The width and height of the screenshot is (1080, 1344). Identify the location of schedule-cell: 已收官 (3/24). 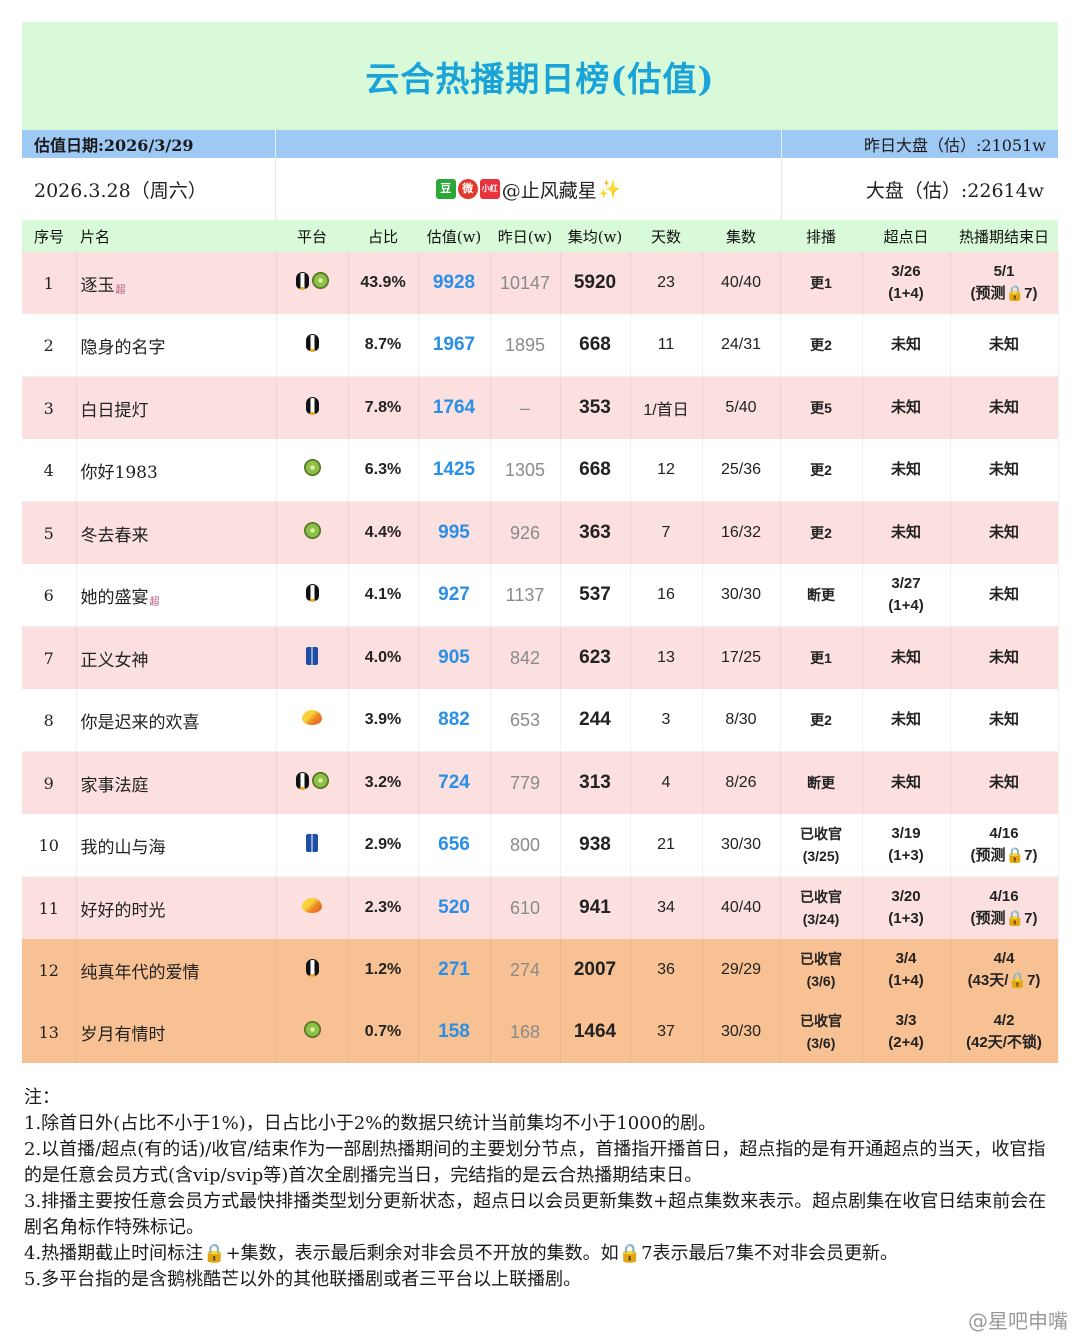
(821, 907).